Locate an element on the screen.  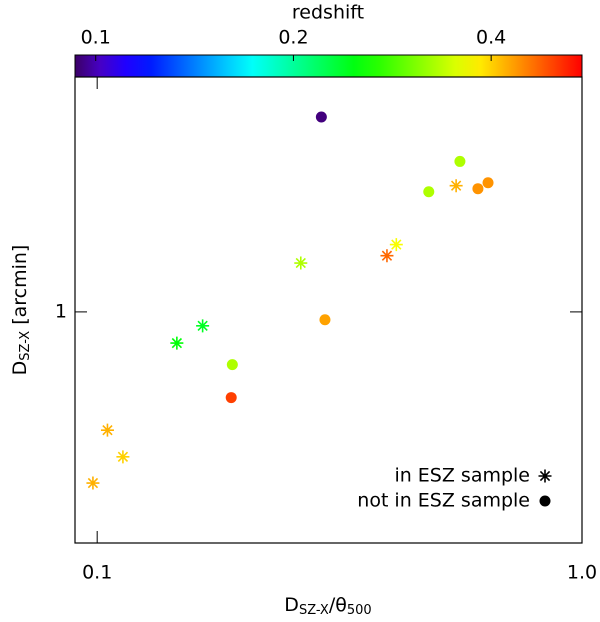
y-label-part: D is located at coordinates (20, 368).